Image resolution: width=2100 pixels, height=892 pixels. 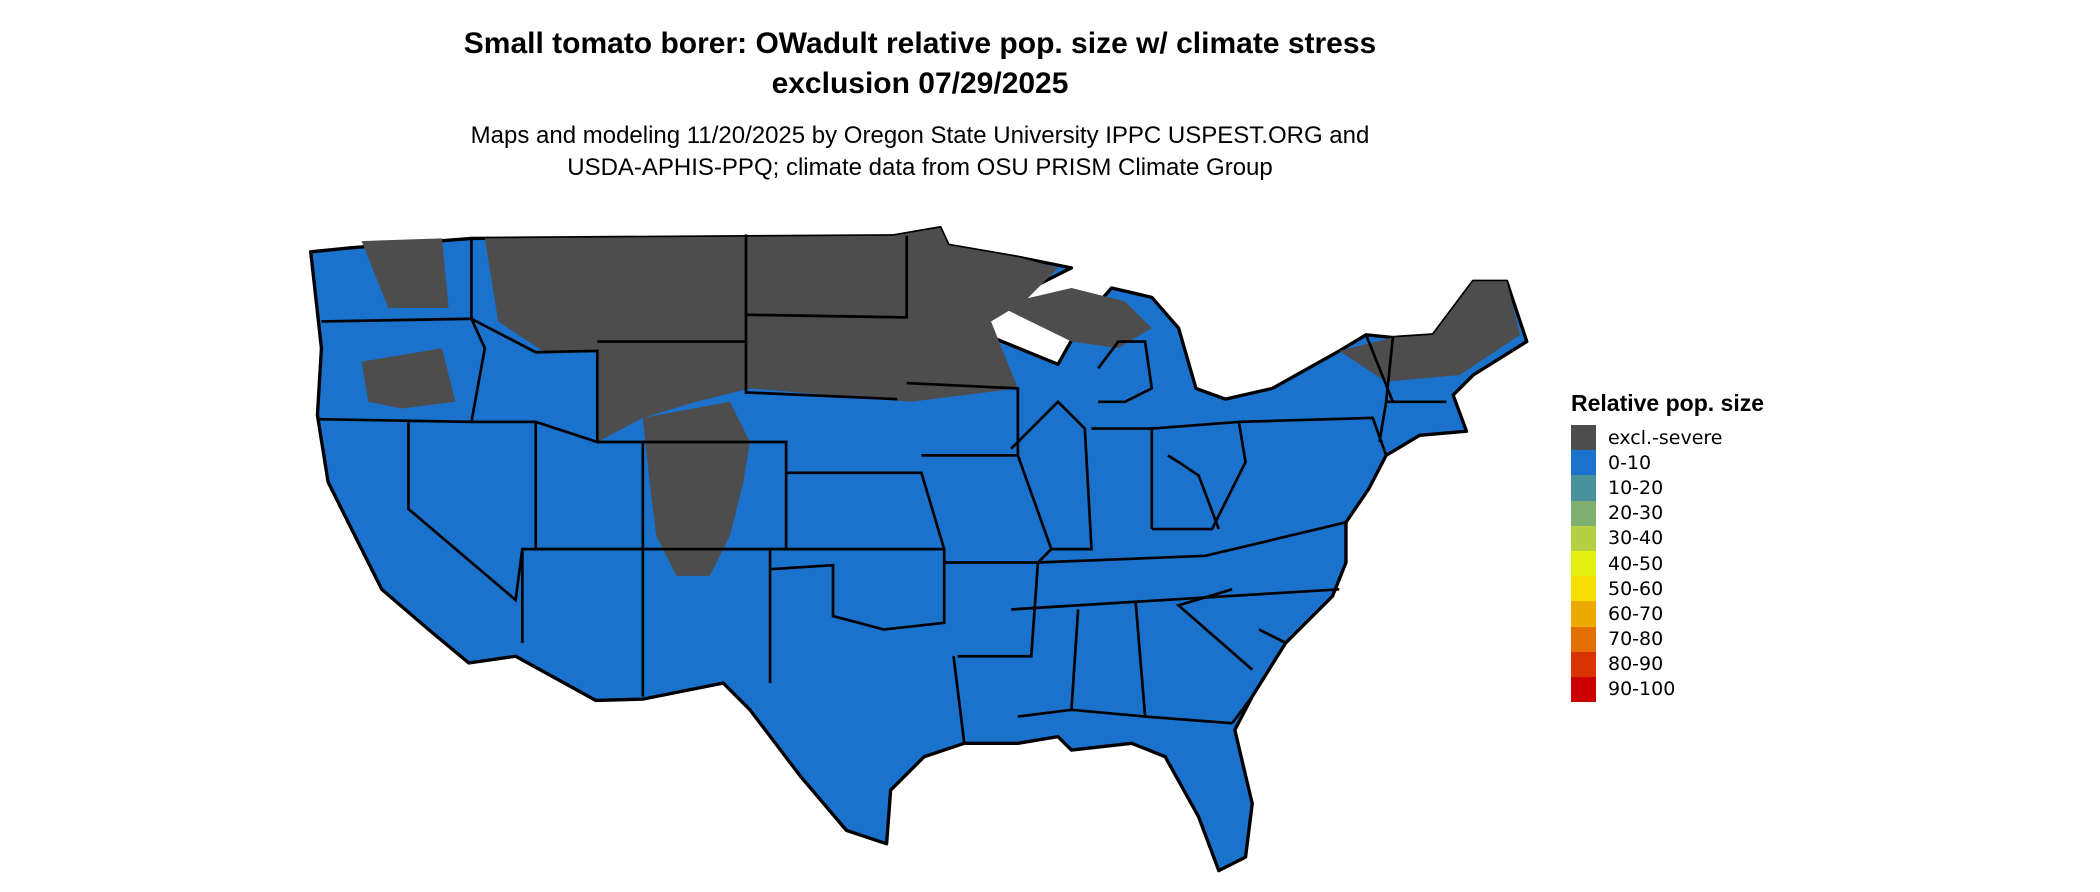 I want to click on legend-item: 10-20, so click(x=1667, y=488).